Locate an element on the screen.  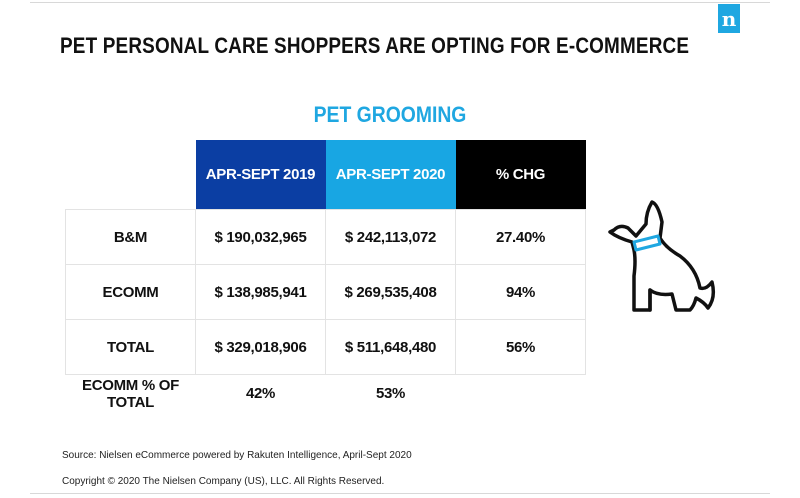
cell-bm-2019: $ 190,032,965 is located at coordinates (260, 237).